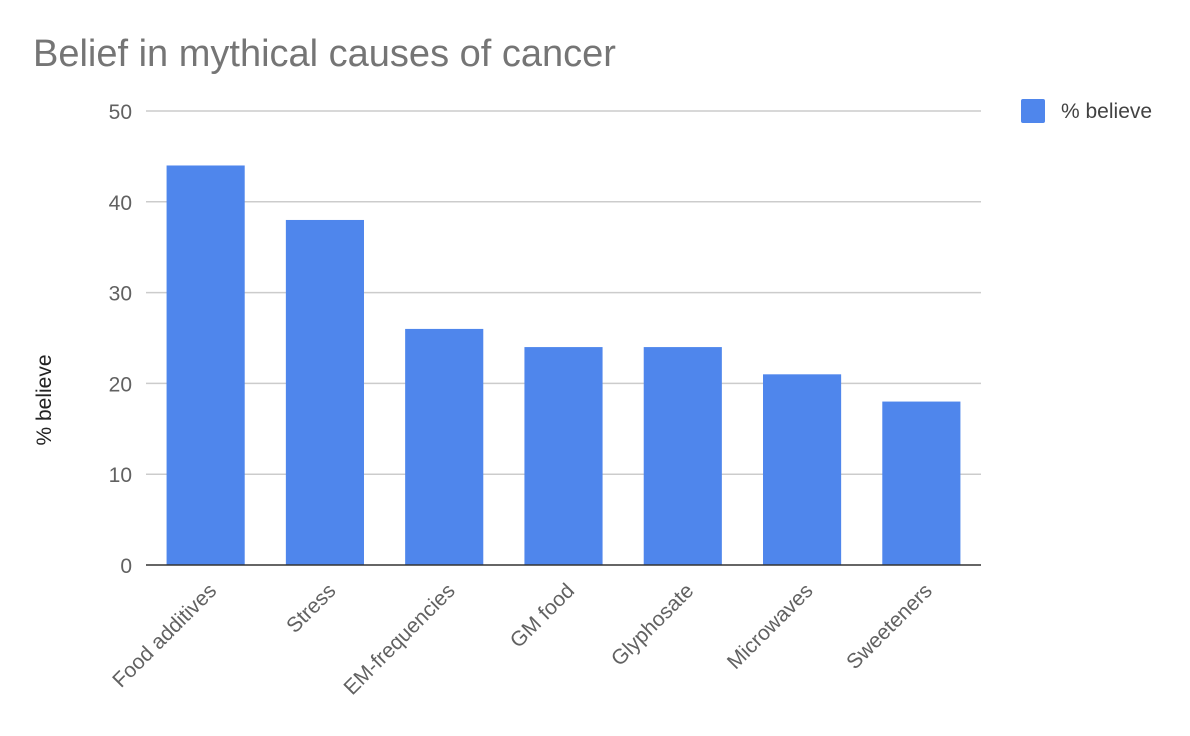  I want to click on y-tick-label: 20, so click(120, 384).